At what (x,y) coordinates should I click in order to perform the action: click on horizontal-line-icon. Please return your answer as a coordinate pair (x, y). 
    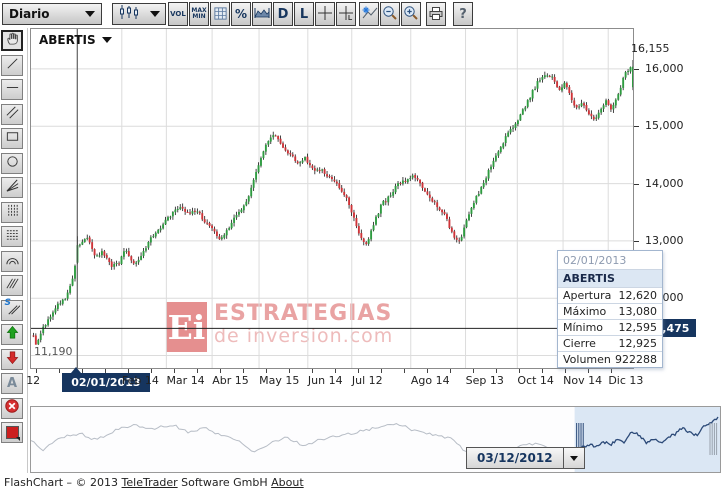
    Looking at the image, I should click on (12, 89).